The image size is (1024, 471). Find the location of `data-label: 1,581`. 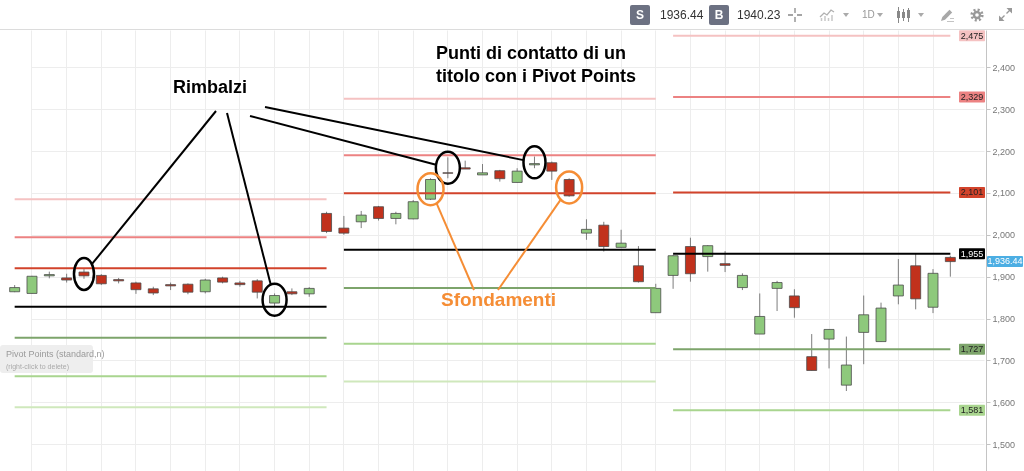

data-label: 1,581 is located at coordinates (972, 410).